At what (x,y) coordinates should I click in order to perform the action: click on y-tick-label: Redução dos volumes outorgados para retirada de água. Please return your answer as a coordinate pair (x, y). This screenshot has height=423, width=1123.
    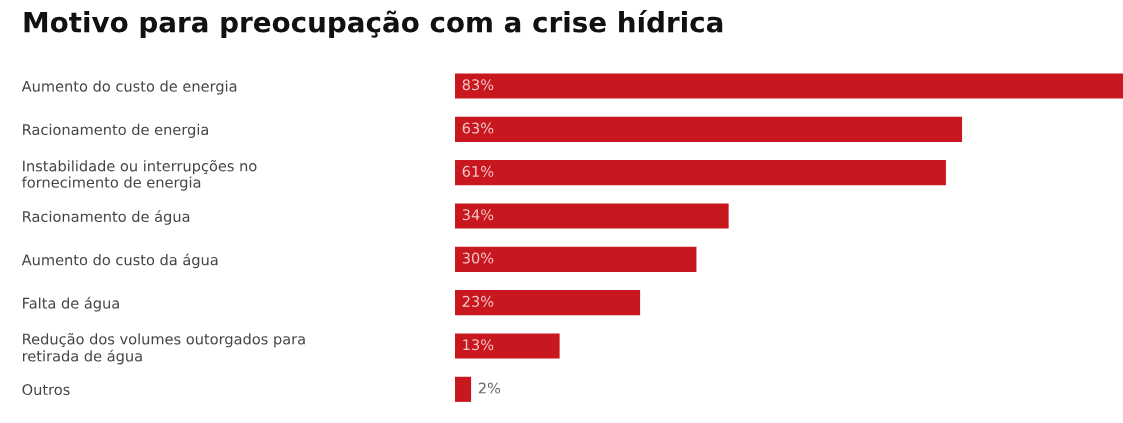
    Looking at the image, I should click on (163, 348).